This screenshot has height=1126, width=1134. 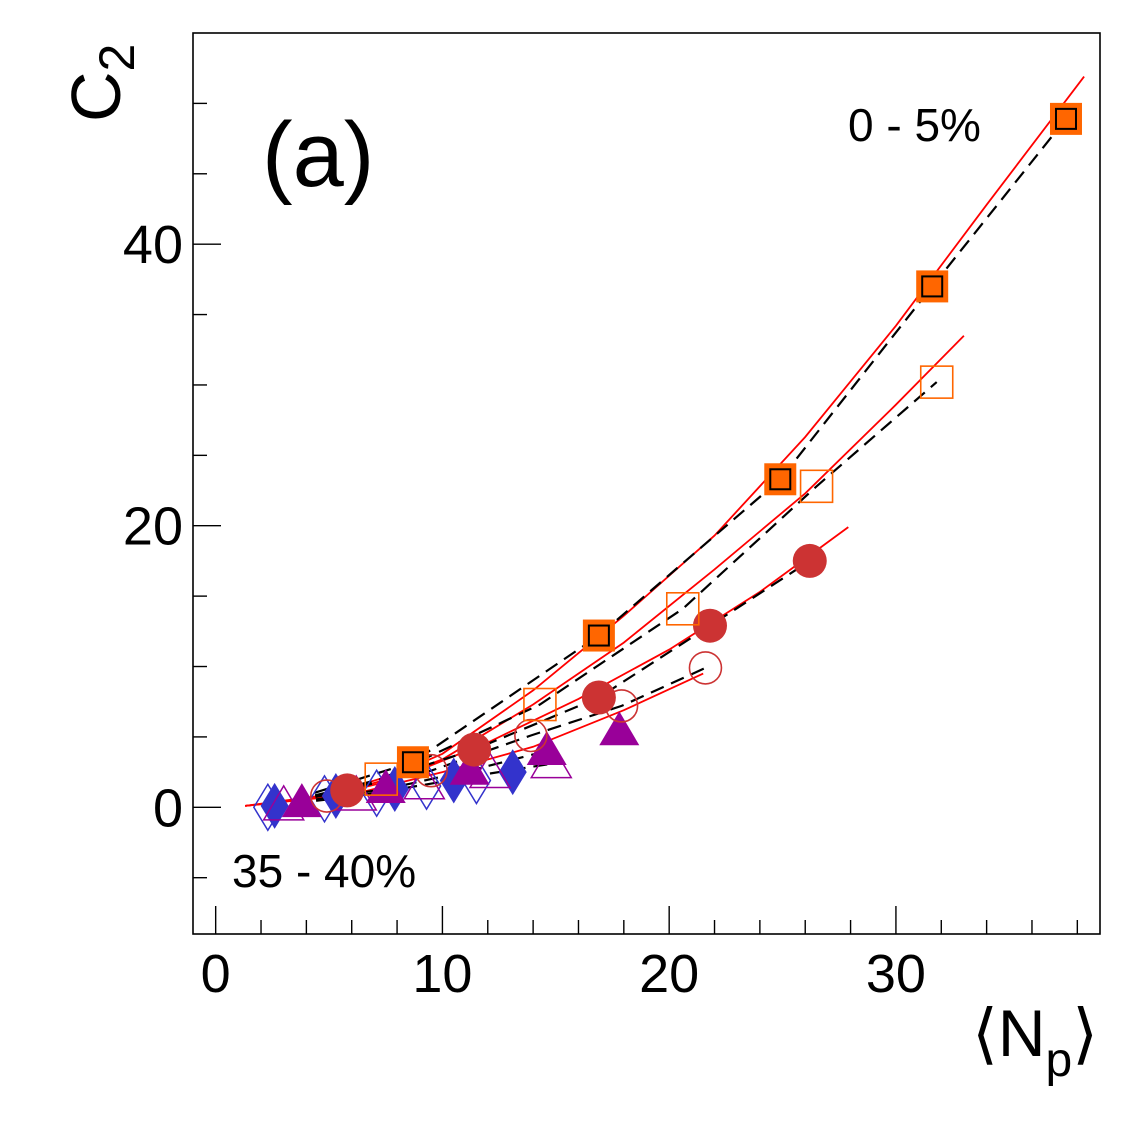 What do you see at coordinates (153, 527) in the screenshot?
I see `y-tick-label: 20` at bounding box center [153, 527].